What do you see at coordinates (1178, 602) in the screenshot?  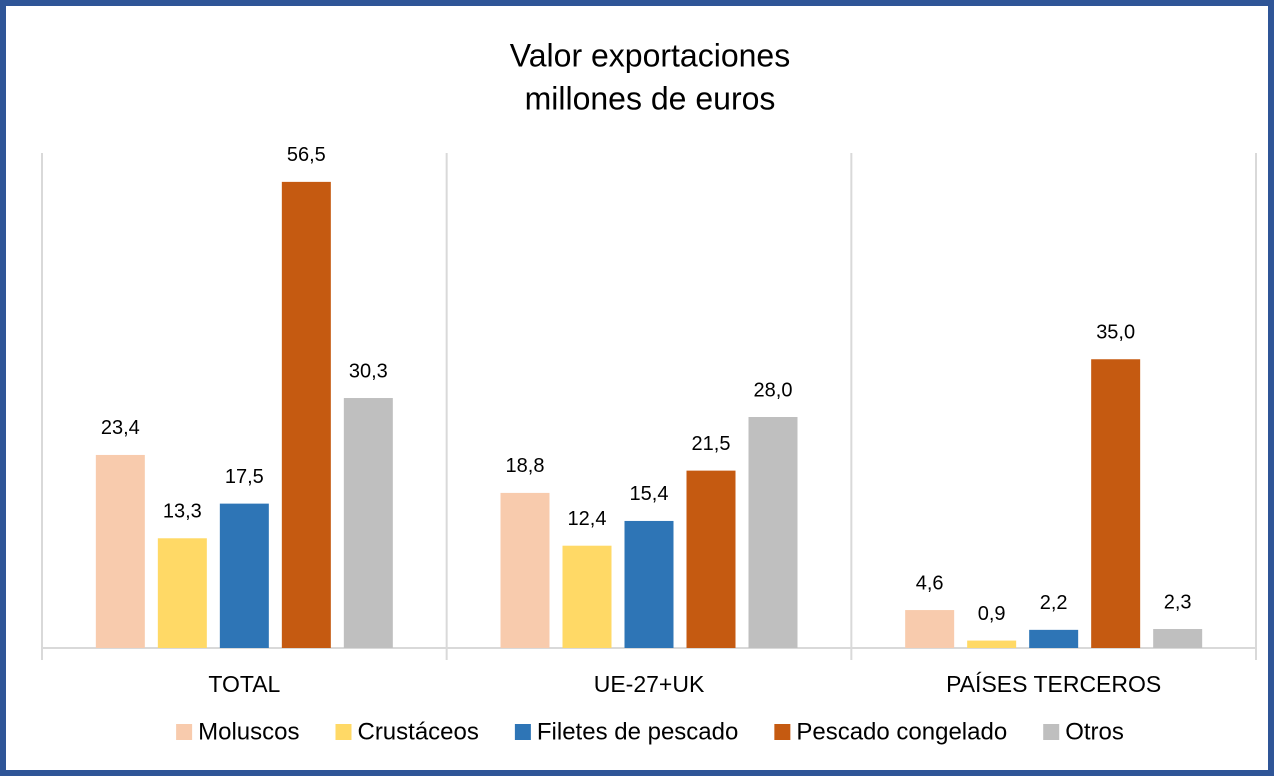 I see `data-label: 2,3` at bounding box center [1178, 602].